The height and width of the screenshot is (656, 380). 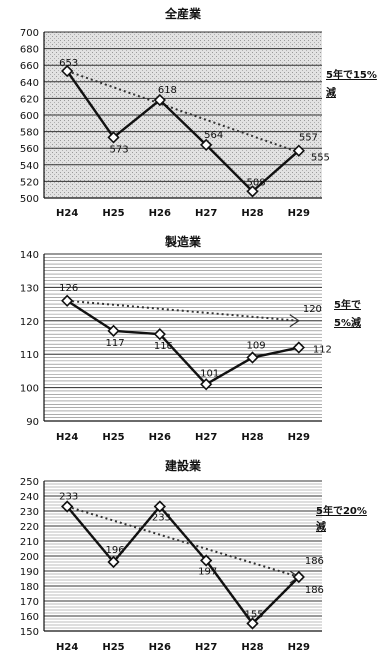 I want to click on data-value-label: 109, so click(x=256, y=346).